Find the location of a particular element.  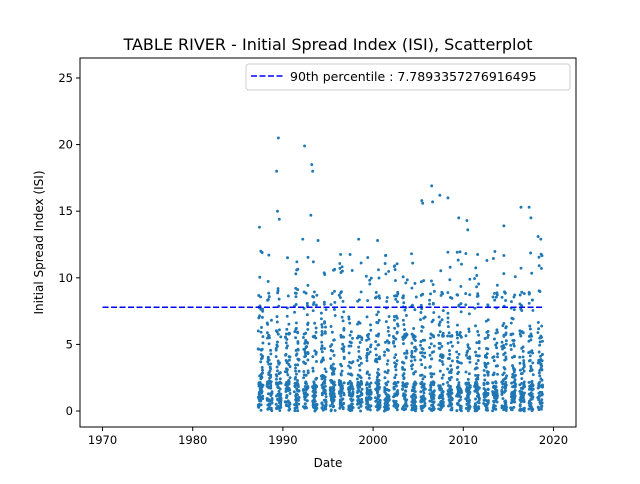

x-axis-label: Date is located at coordinates (328, 463).